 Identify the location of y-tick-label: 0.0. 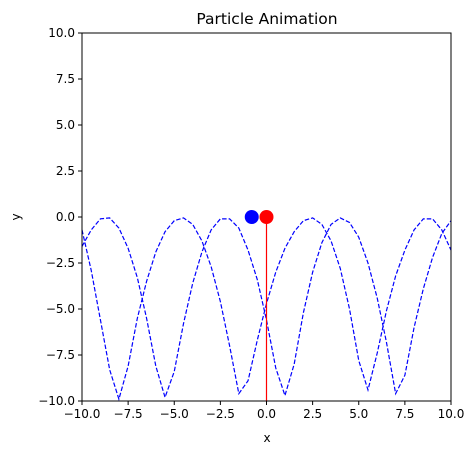
(65, 217).